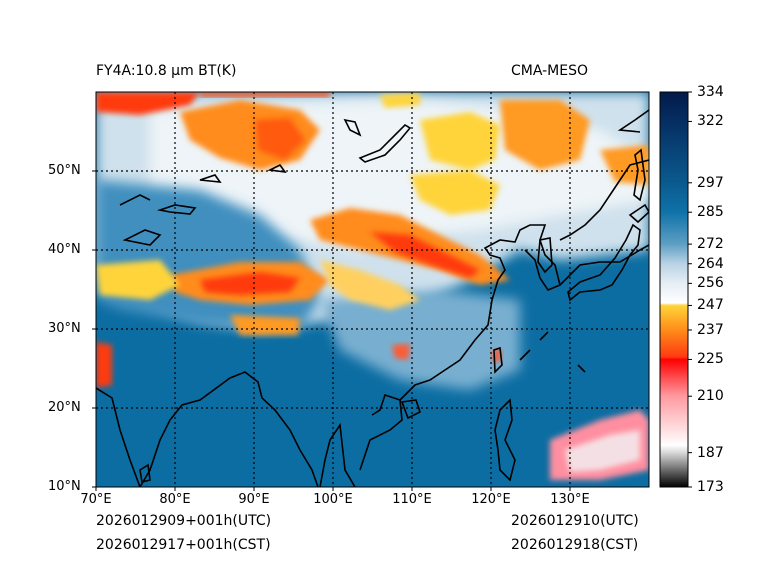  I want to click on india-coast, so click(207, 429).